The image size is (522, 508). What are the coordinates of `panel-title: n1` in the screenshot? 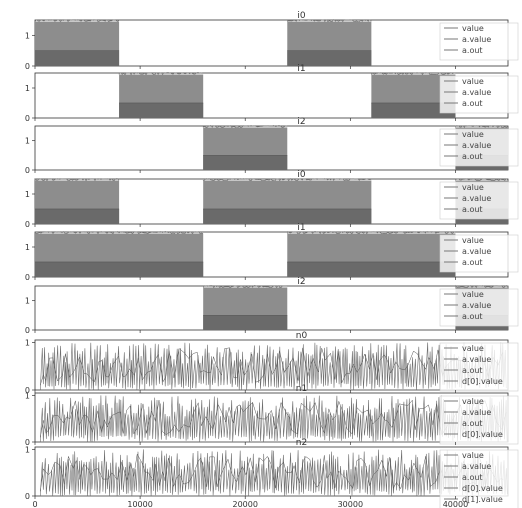 It's located at (301, 389).